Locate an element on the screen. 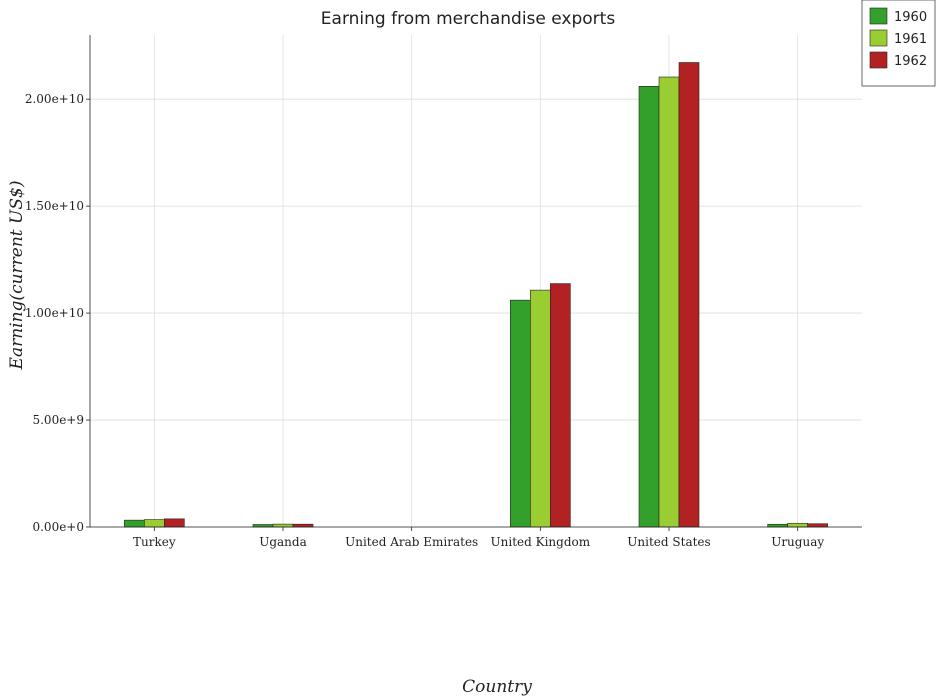 The width and height of the screenshot is (936, 700). y-tick-label: 2.00e+10 is located at coordinates (54, 99).